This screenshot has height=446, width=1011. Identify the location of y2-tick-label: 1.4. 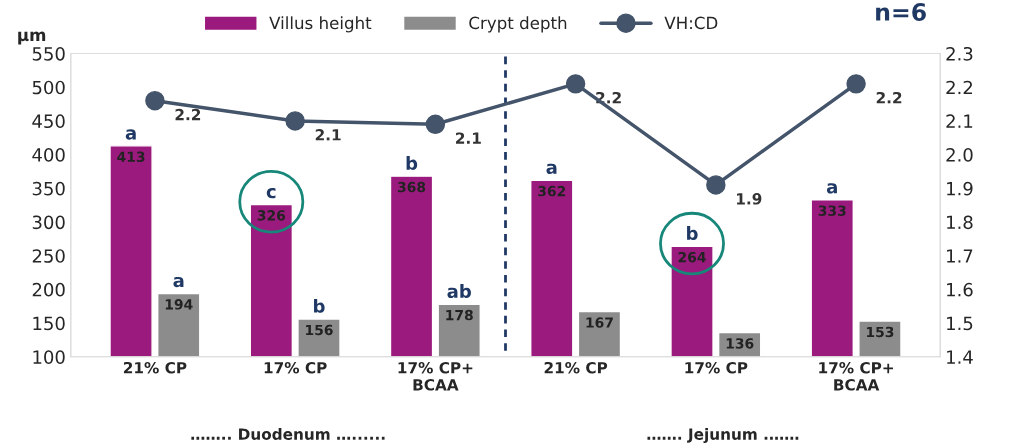
(960, 357).